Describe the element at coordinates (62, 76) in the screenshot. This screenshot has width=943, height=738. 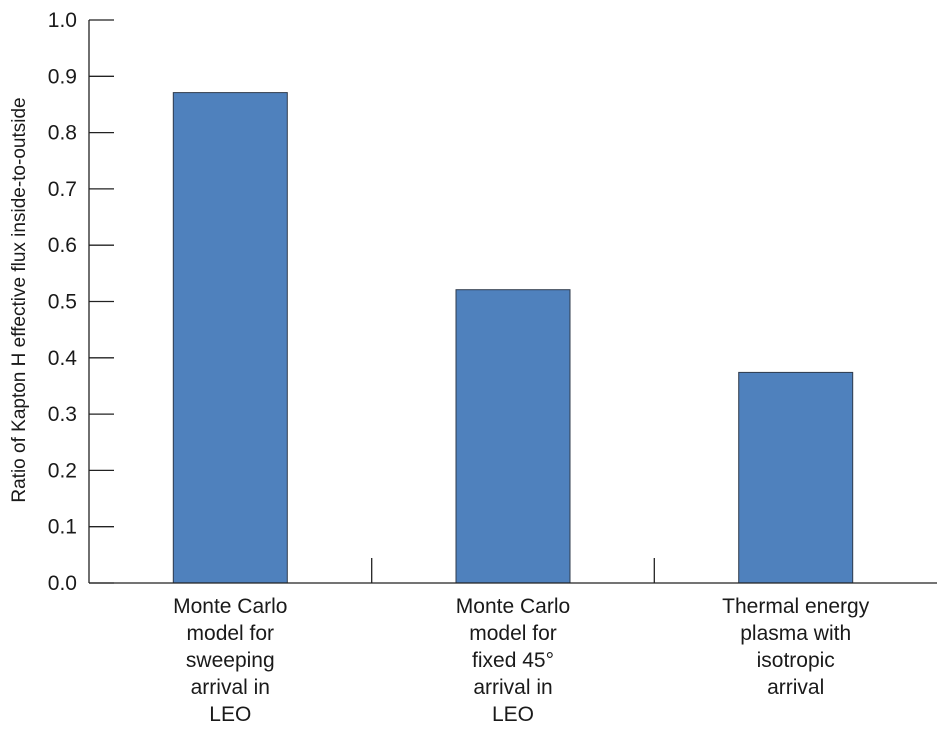
I see `y-tick-label: 0.9` at that location.